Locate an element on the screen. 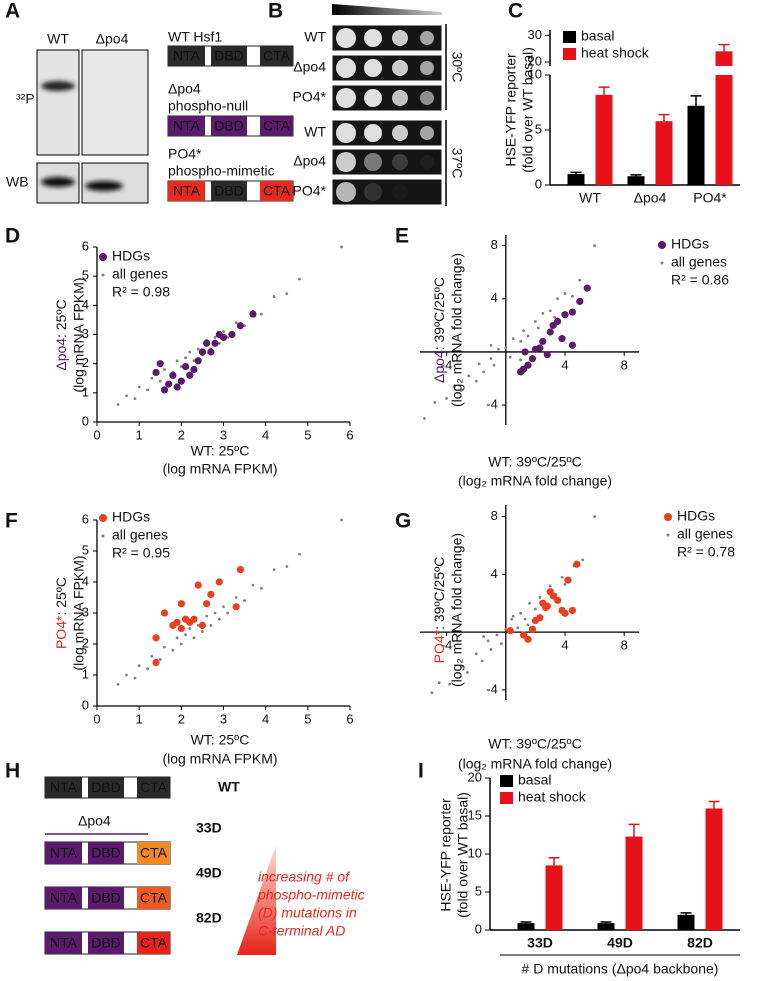 This screenshot has width=758, height=981. variant-label: 82D is located at coordinates (209, 918).